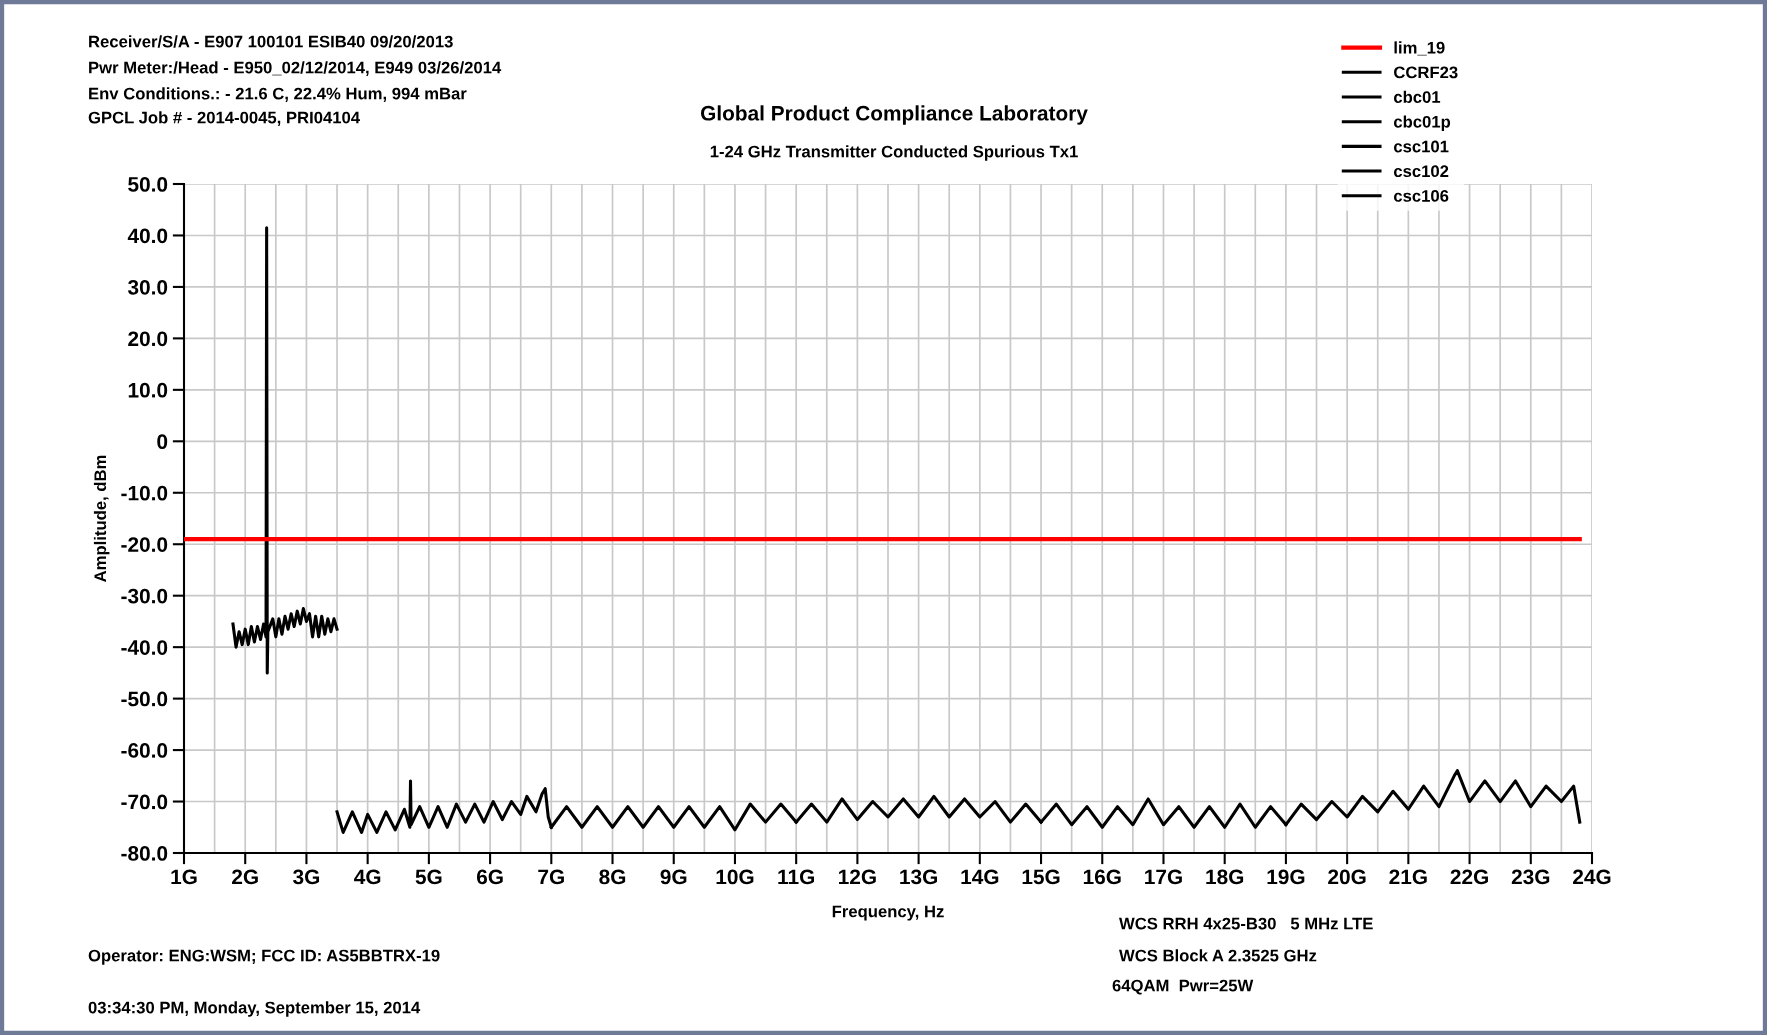  What do you see at coordinates (144, 750) in the screenshot?
I see `y-tick-label: -60.0` at bounding box center [144, 750].